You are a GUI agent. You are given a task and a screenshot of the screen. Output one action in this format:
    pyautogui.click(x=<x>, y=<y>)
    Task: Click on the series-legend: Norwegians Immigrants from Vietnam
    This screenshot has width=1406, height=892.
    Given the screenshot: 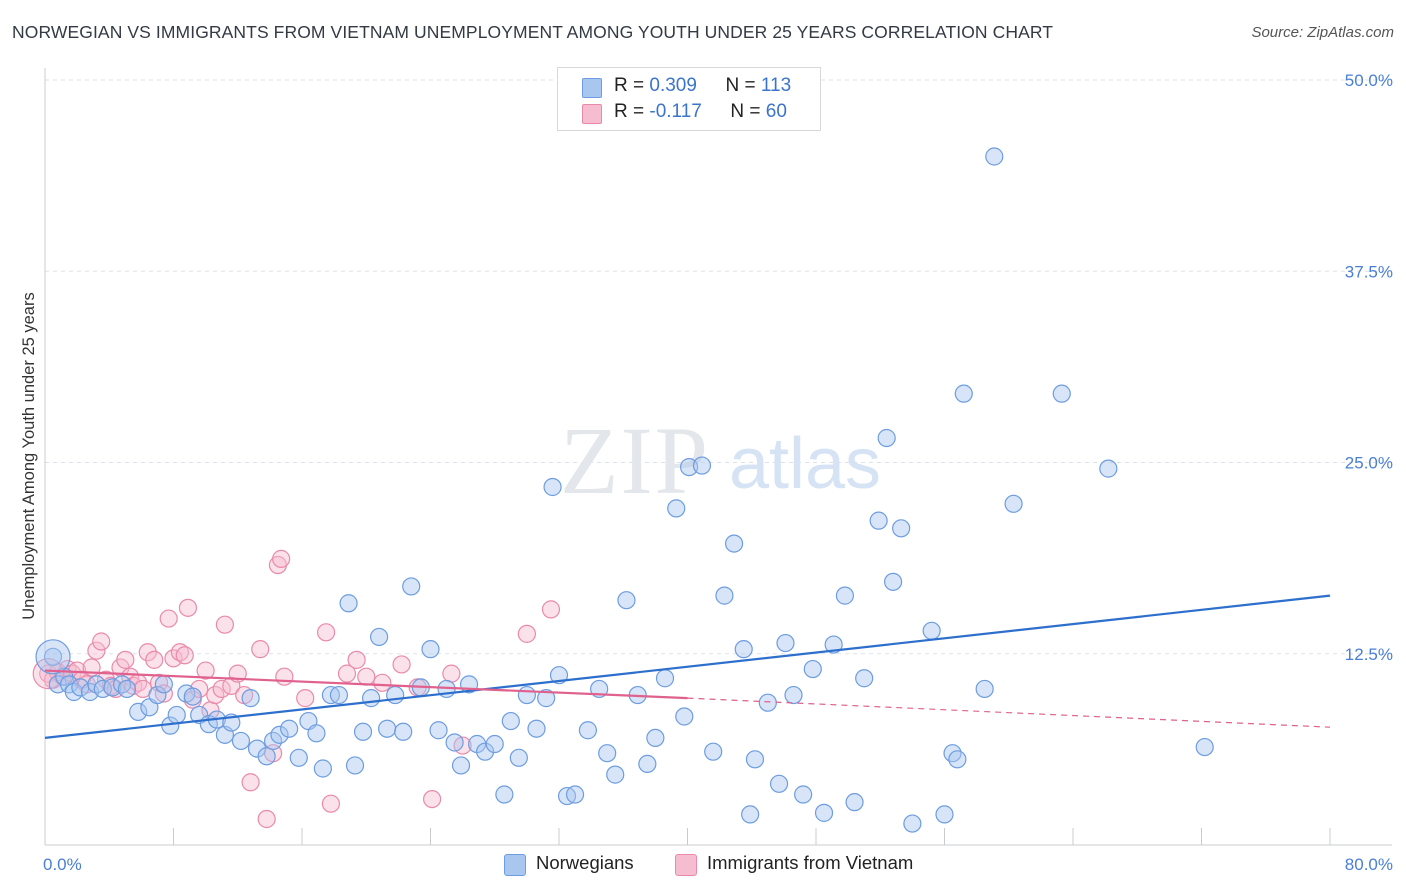 What is the action you would take?
    pyautogui.click(x=703, y=865)
    